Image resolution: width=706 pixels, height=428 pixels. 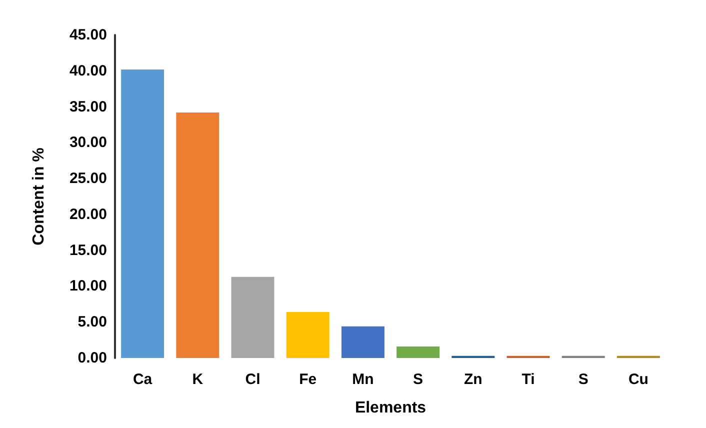 What do you see at coordinates (473, 379) in the screenshot?
I see `x-tick-label: Zn` at bounding box center [473, 379].